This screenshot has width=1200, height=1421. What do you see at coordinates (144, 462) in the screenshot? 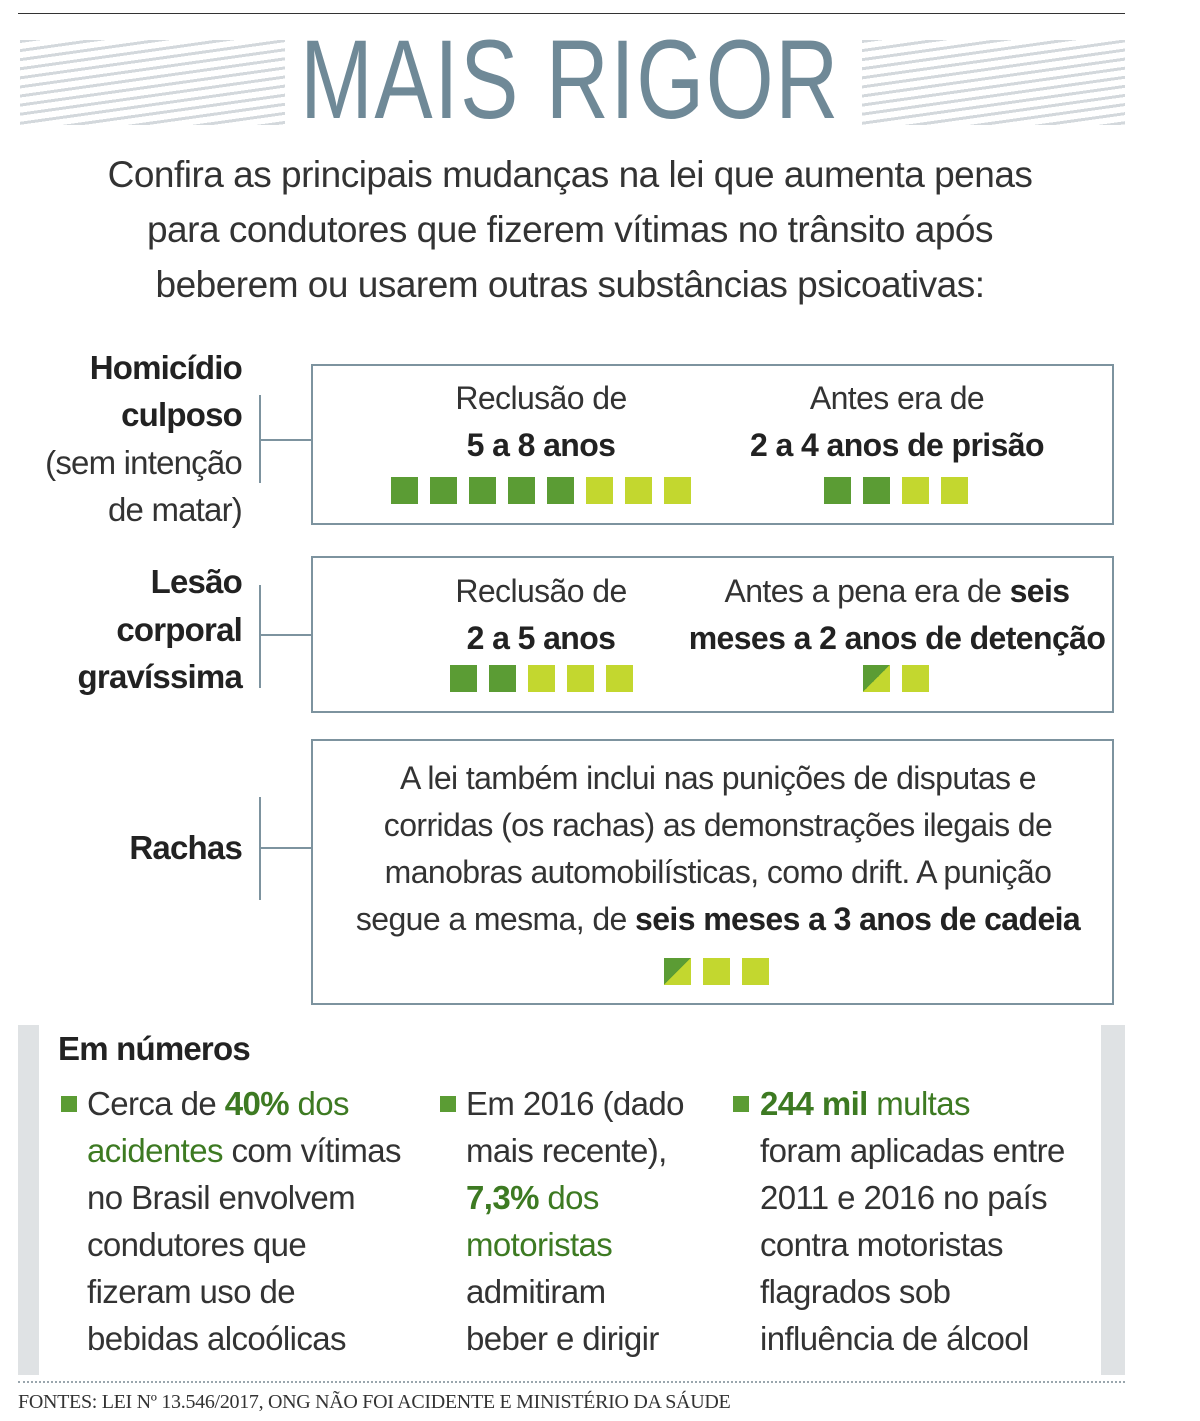
I see `section-note: (sem intenção` at bounding box center [144, 462].